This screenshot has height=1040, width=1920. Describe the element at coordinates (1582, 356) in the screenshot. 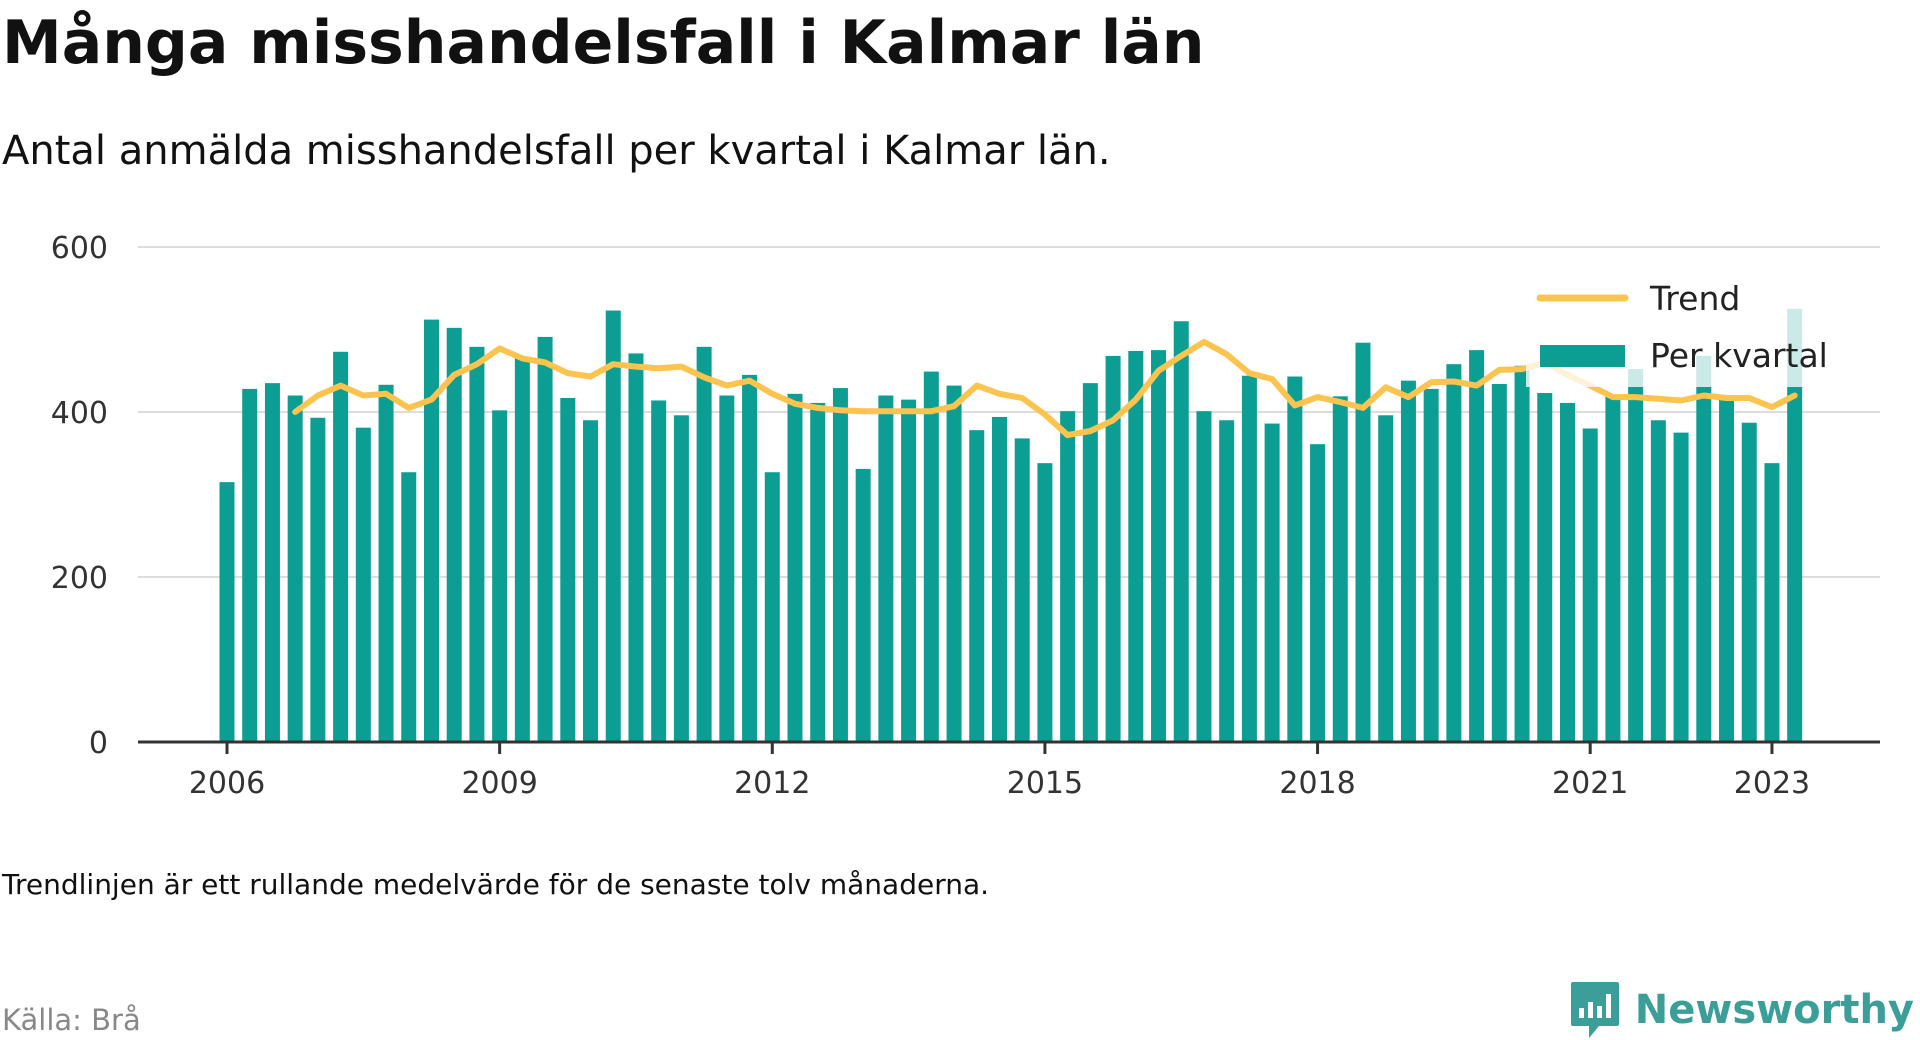

I see `legend-swatch-per-kvartal` at that location.